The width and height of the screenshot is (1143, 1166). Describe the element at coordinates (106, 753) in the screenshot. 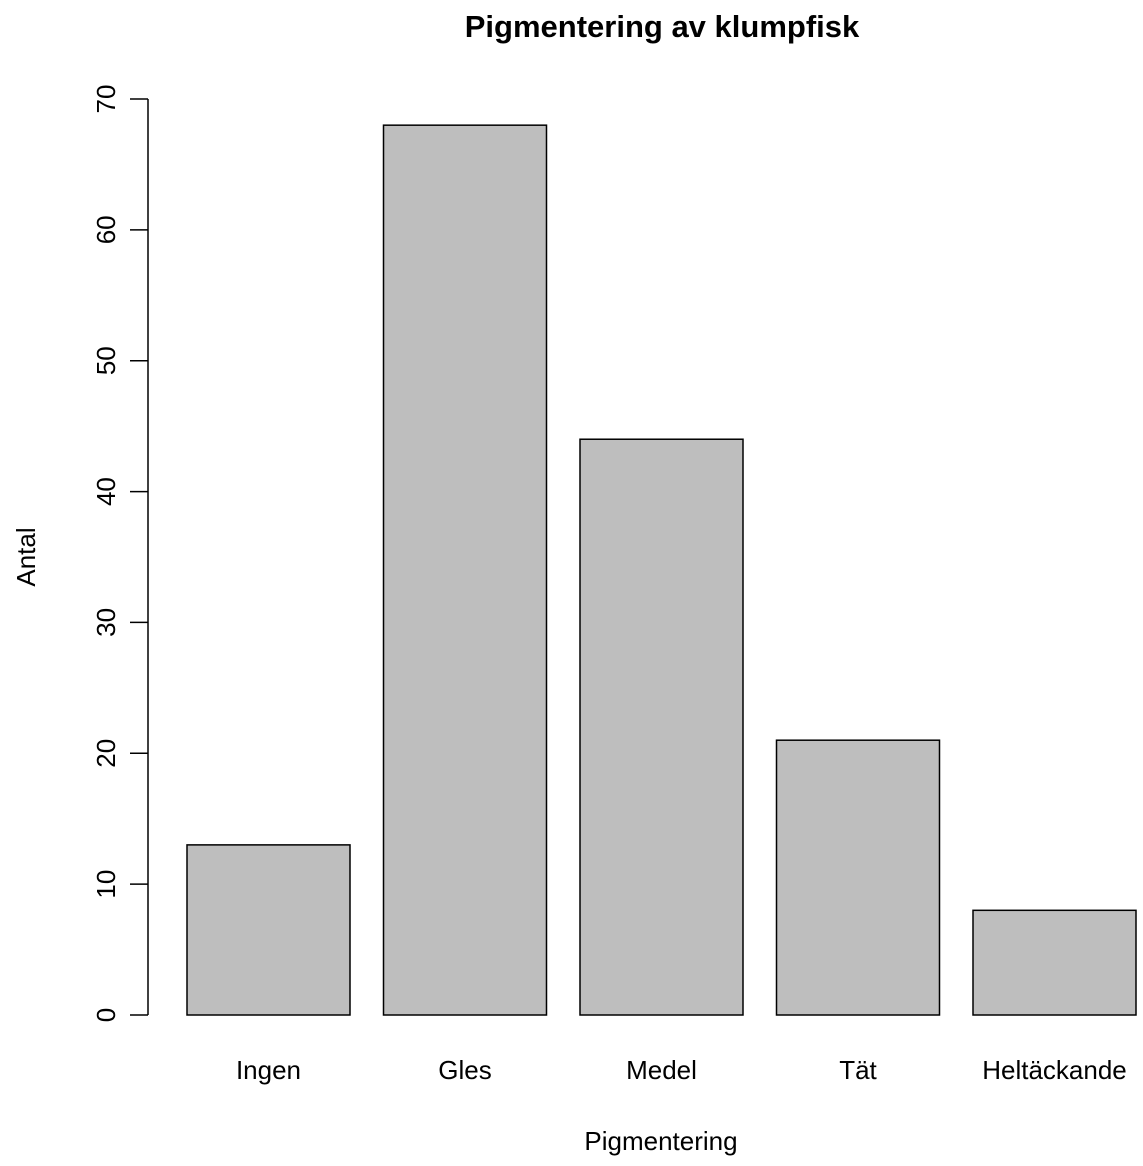

I see `y-tick-label: 20` at that location.